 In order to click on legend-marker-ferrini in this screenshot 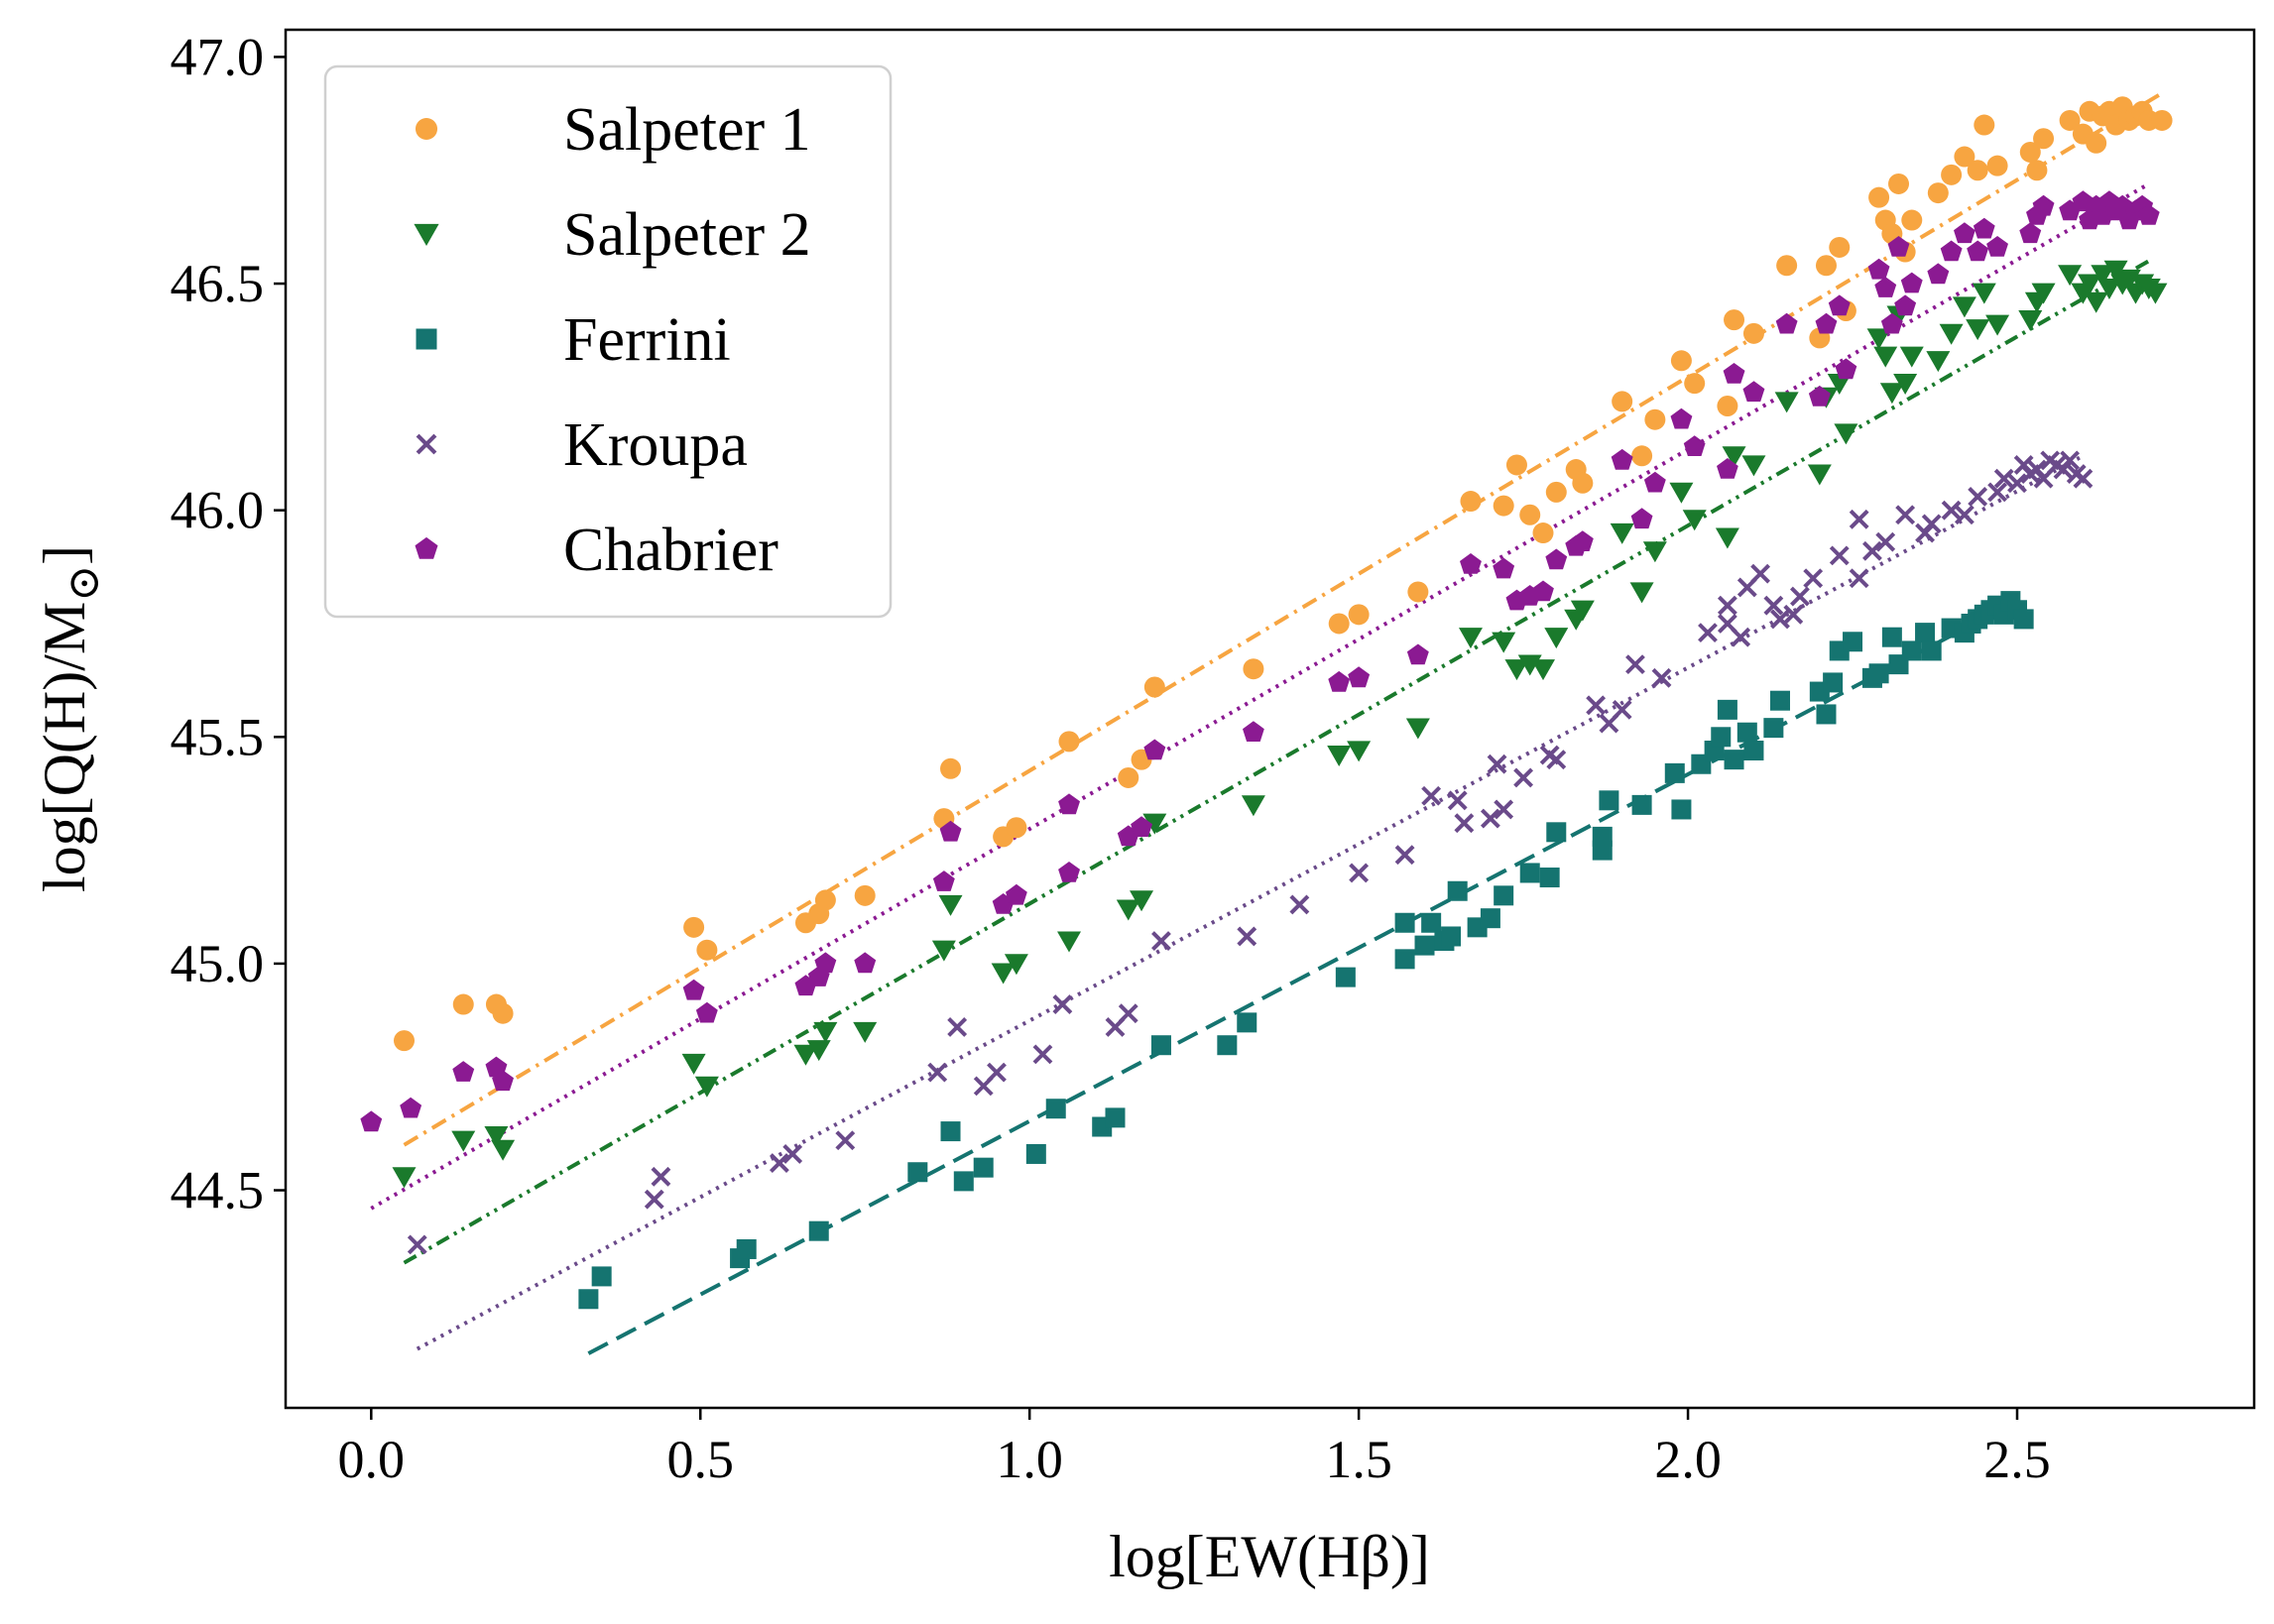, I will do `click(427, 339)`.